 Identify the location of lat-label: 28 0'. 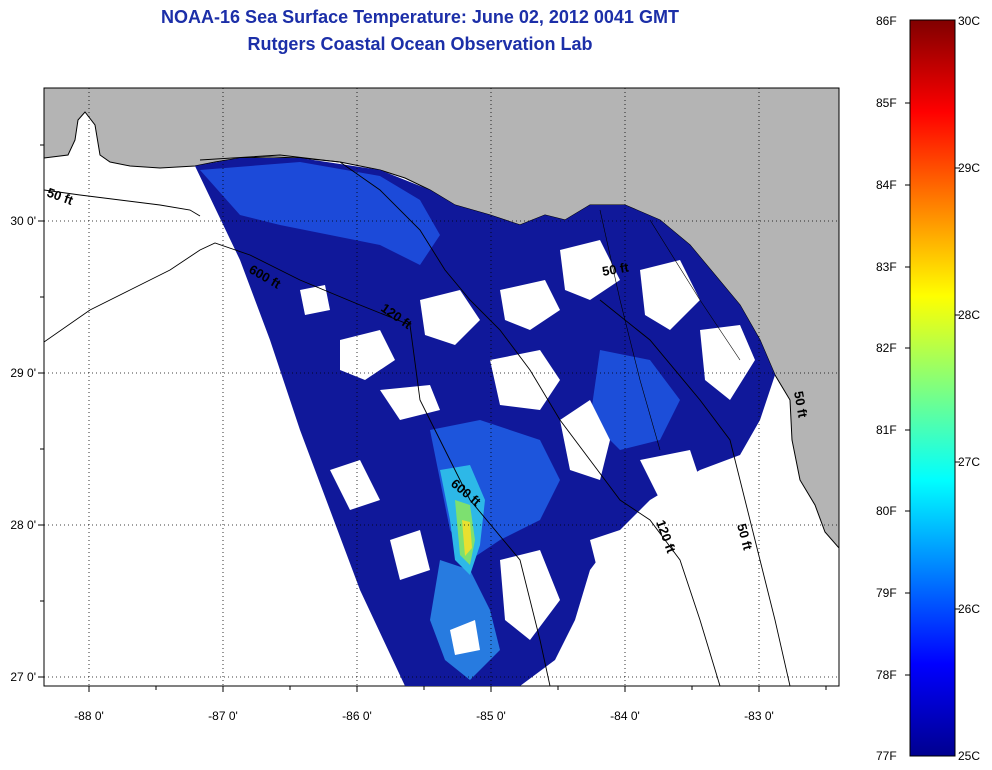
(23, 525).